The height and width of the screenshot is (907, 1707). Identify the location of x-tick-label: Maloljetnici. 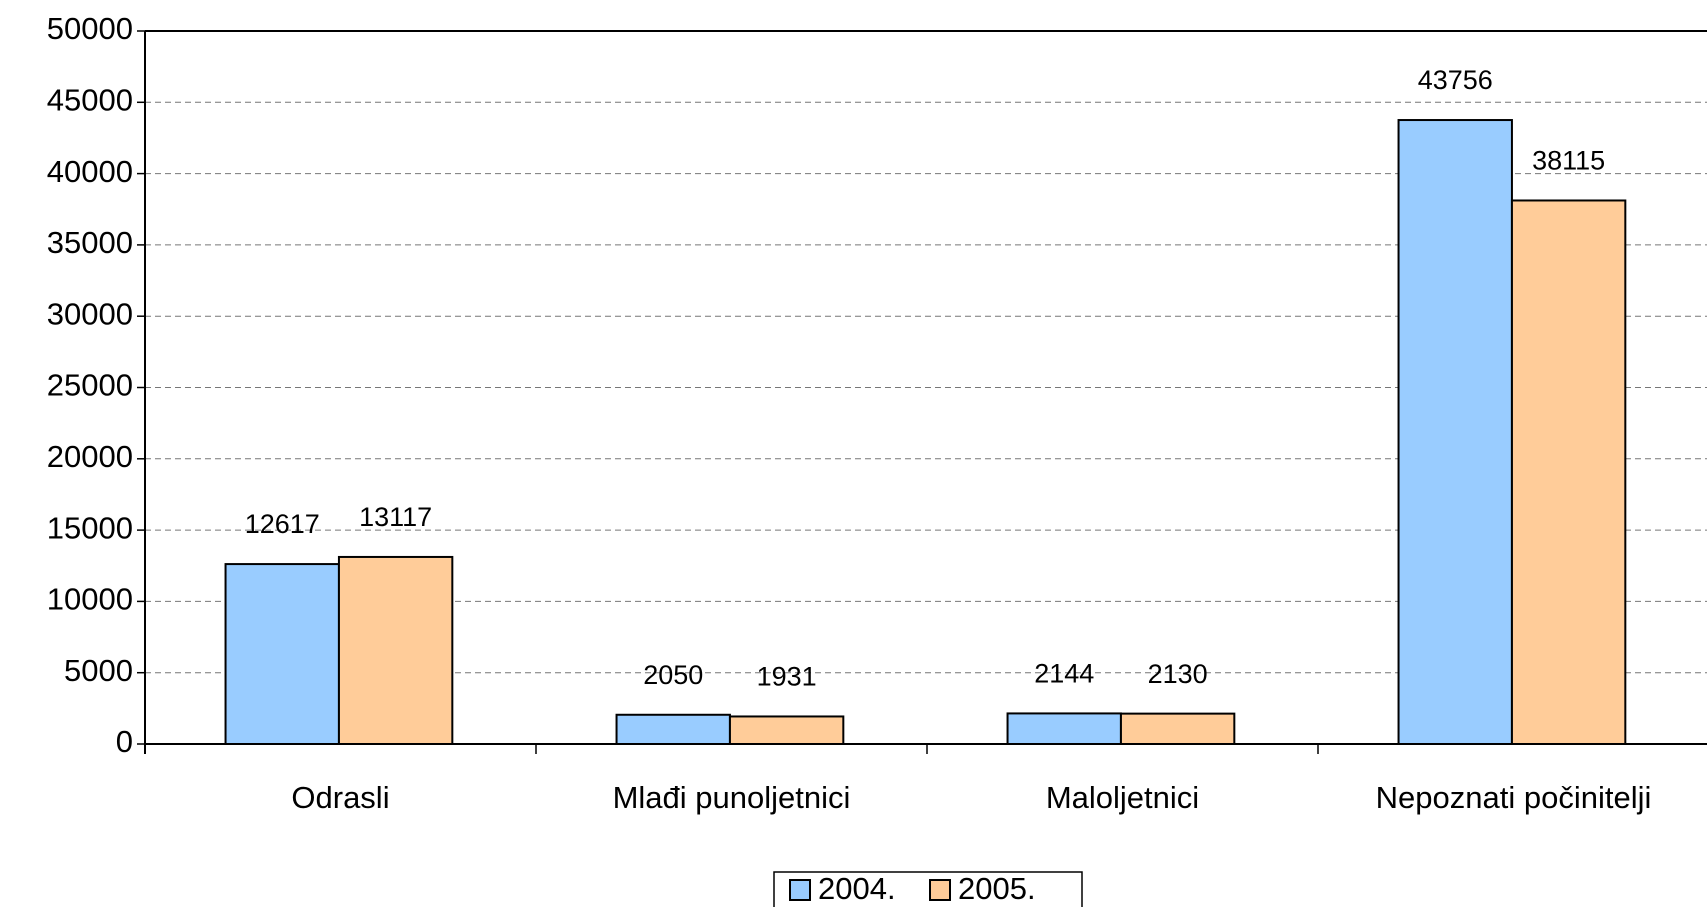
(1122, 797).